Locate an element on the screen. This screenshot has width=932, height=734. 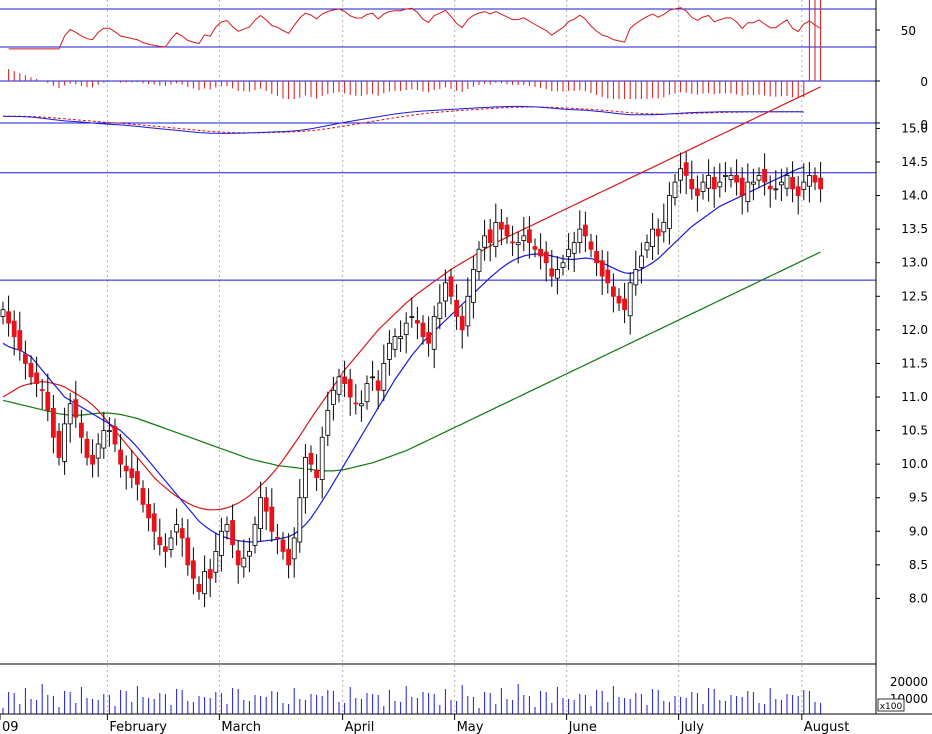
price-tick-label: 13.5 is located at coordinates (914, 229).